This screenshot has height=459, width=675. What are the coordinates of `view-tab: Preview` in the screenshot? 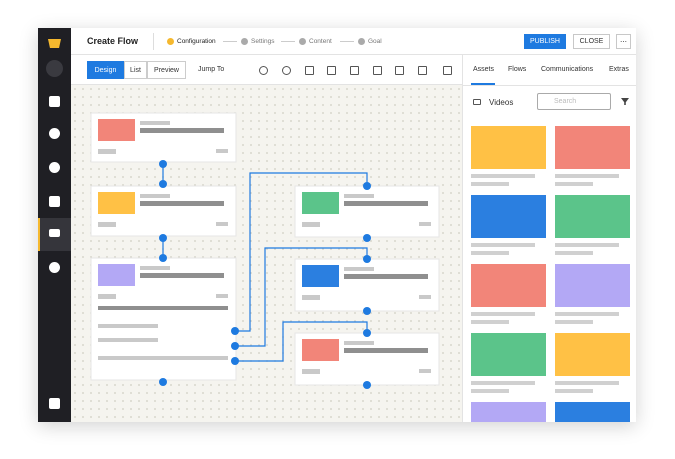 It's located at (166, 70).